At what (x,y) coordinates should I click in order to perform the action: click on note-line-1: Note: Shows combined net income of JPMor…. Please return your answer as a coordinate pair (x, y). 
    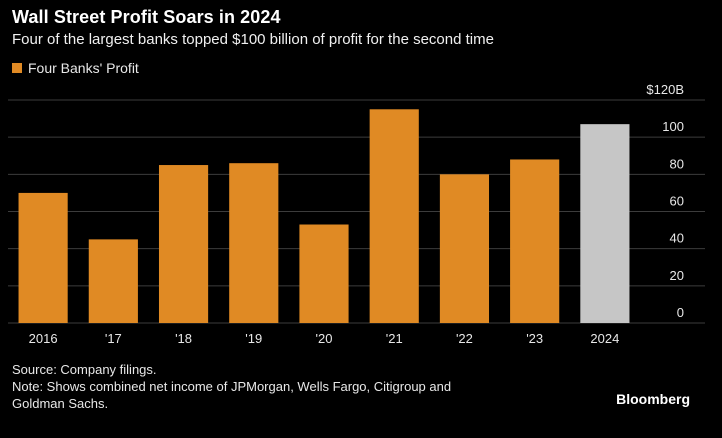
    Looking at the image, I should click on (232, 386).